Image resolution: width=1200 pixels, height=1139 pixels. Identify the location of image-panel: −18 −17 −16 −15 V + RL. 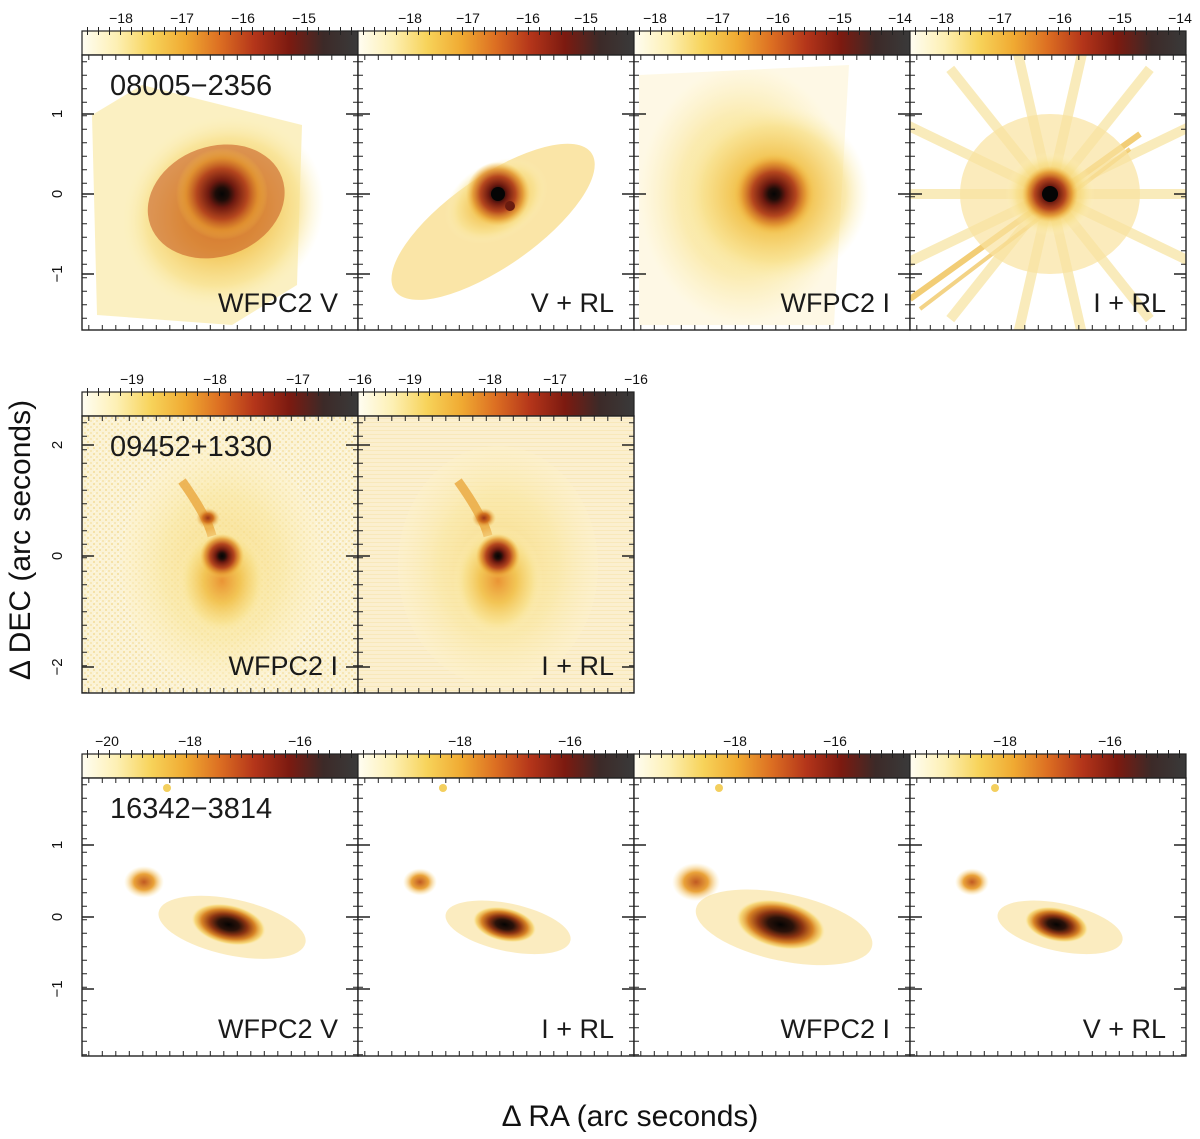
(496, 170).